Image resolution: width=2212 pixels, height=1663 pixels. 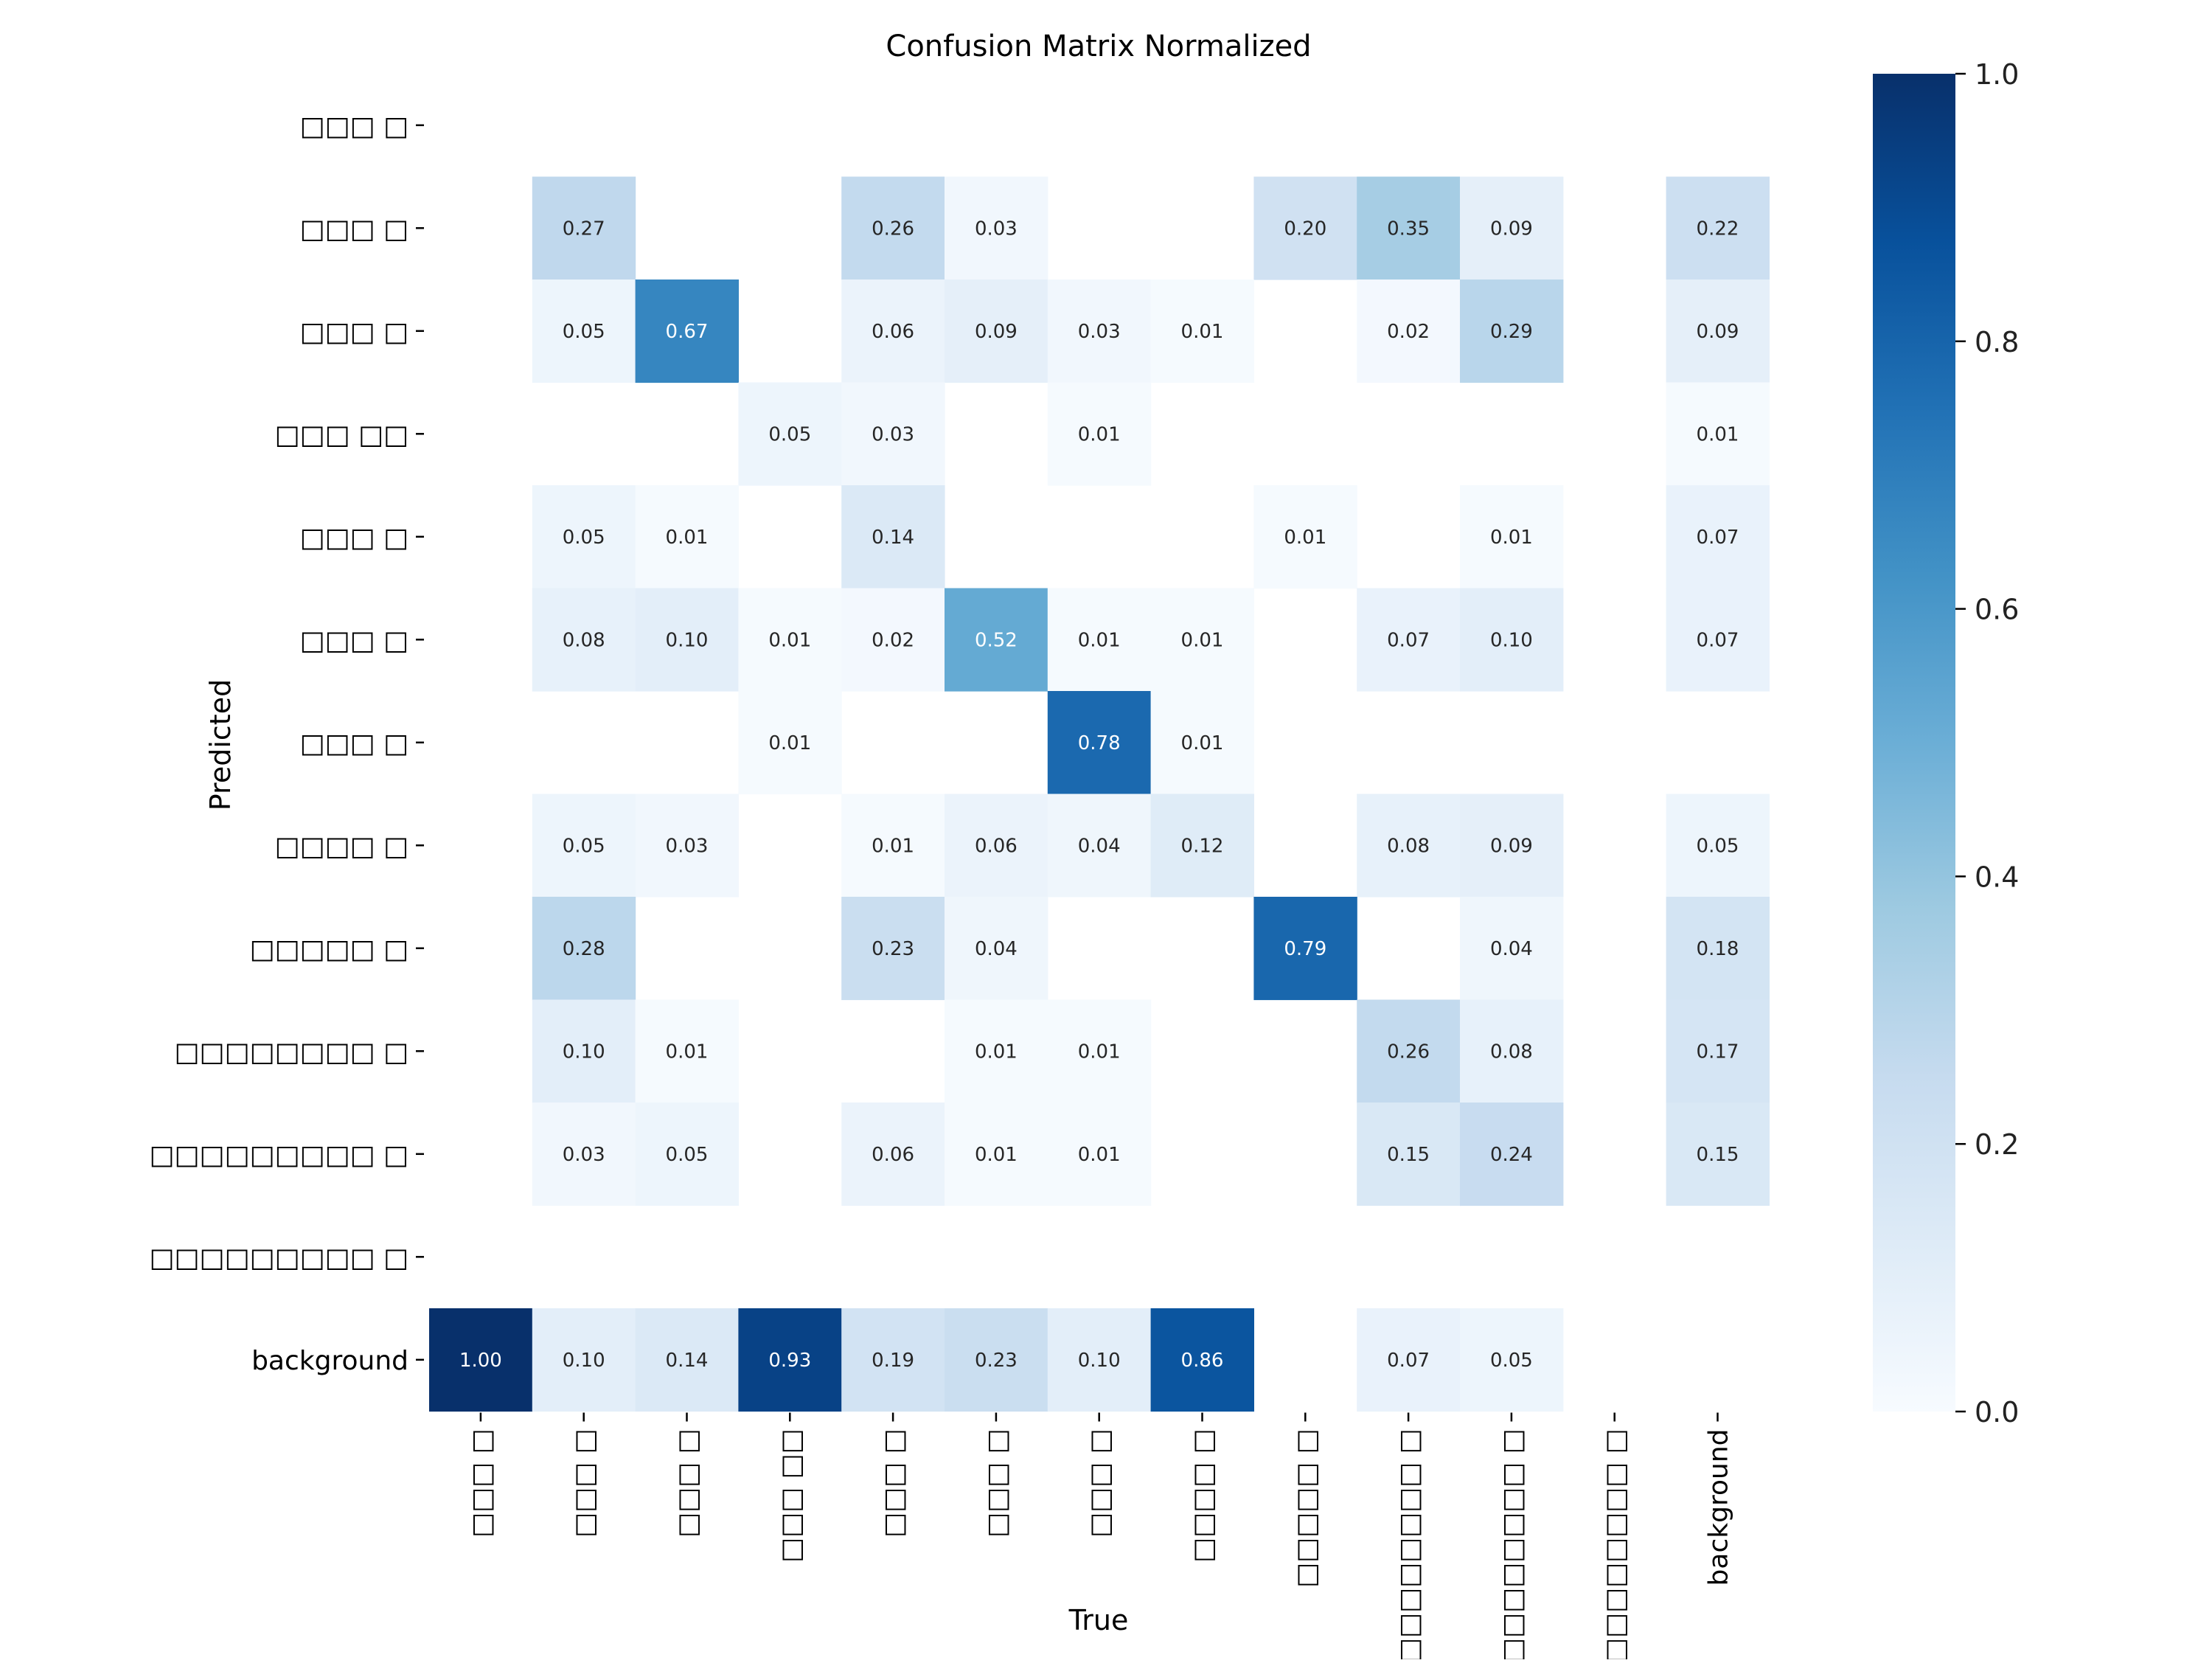 I want to click on cell-value-label: 0.78, so click(x=1099, y=743).